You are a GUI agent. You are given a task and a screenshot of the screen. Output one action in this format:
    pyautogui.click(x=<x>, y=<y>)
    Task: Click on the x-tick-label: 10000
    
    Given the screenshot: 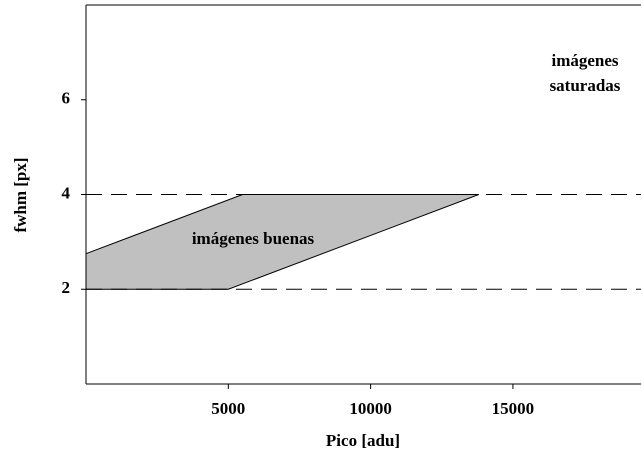 What is the action you would take?
    pyautogui.click(x=370, y=408)
    